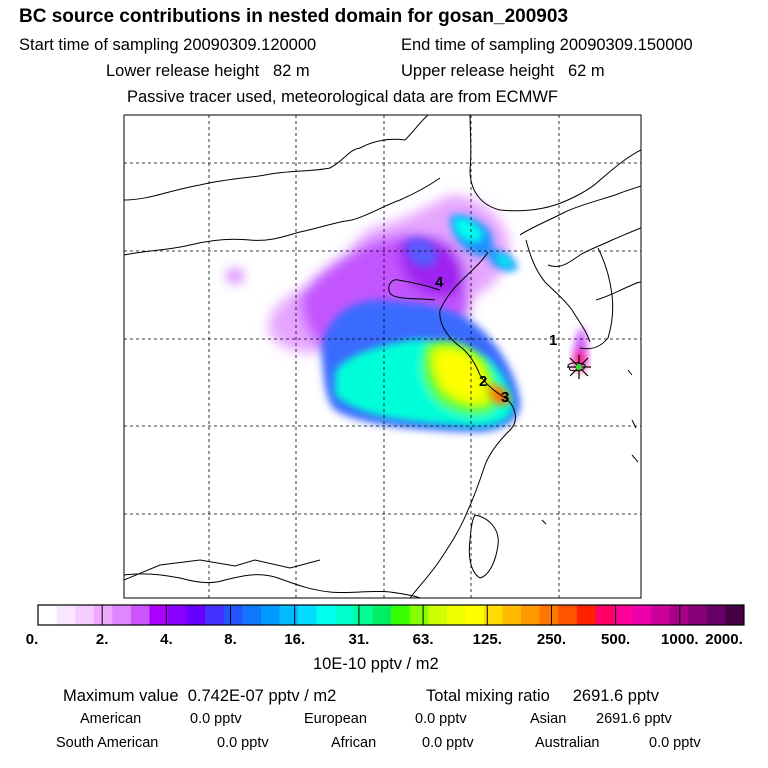  Describe the element at coordinates (423, 639) in the screenshot. I see `colorbar-tick-label: 63.` at that location.